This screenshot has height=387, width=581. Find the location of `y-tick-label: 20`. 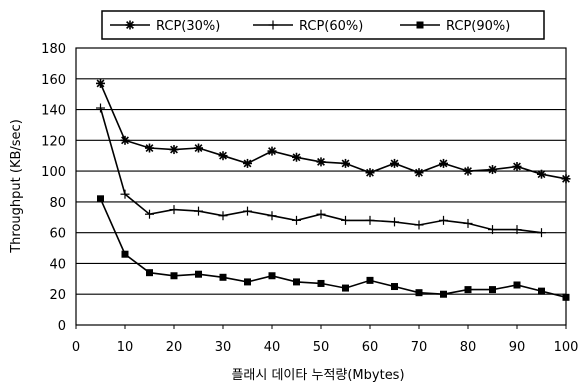

y-tick-label: 20 is located at coordinates (57, 295).